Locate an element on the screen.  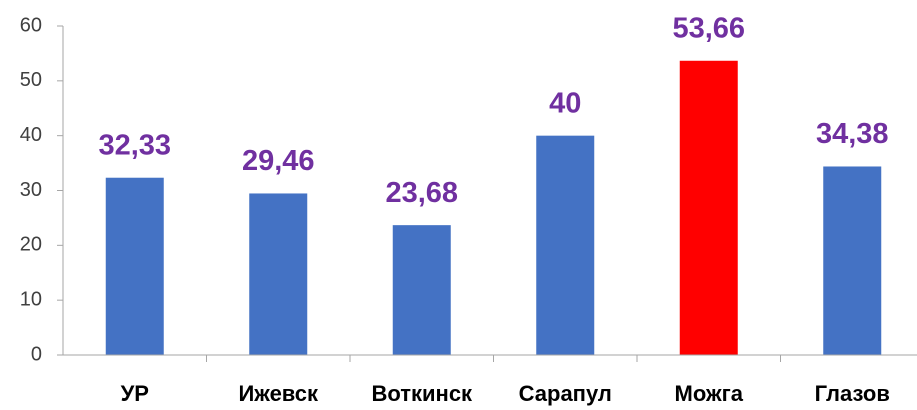
y-tick-label: 60 is located at coordinates (31, 25).